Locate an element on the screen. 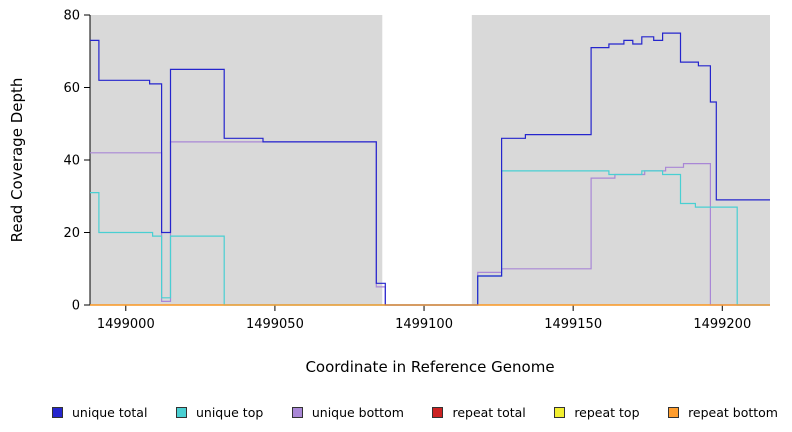 This screenshot has width=792, height=432. legend-item-repeat-bottom: repeat bottom is located at coordinates (723, 412).